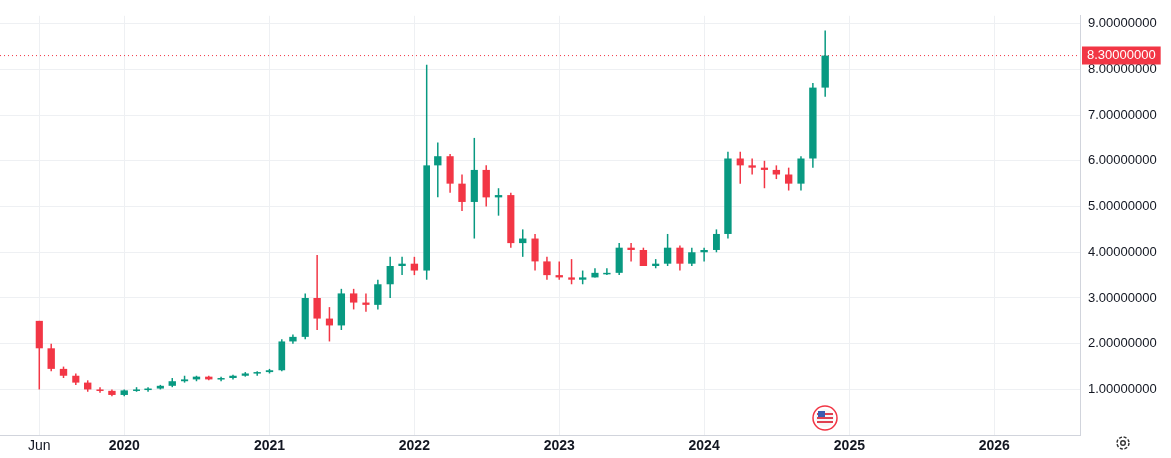  What do you see at coordinates (1122, 68) in the screenshot?
I see `y-tick-label: 8.00000000` at bounding box center [1122, 68].